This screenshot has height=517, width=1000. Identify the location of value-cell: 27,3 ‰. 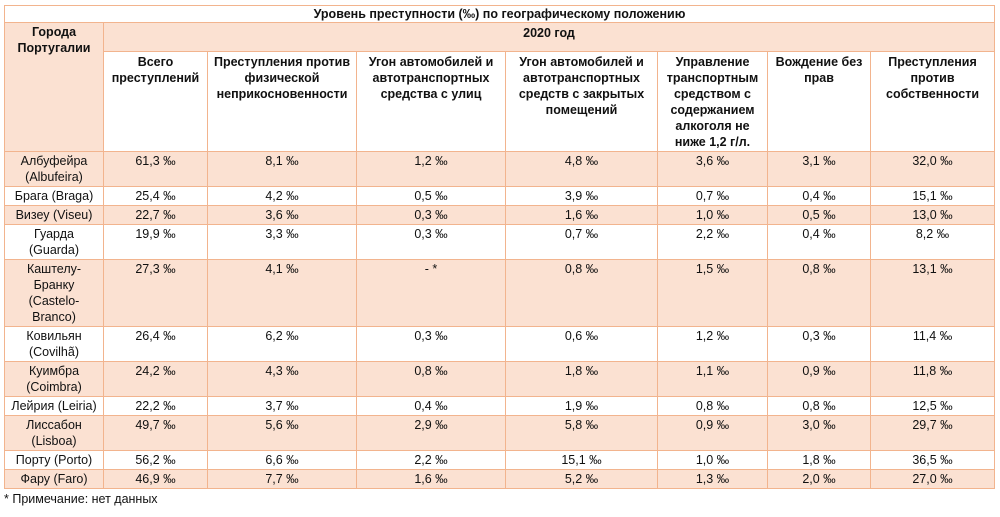
(155, 293).